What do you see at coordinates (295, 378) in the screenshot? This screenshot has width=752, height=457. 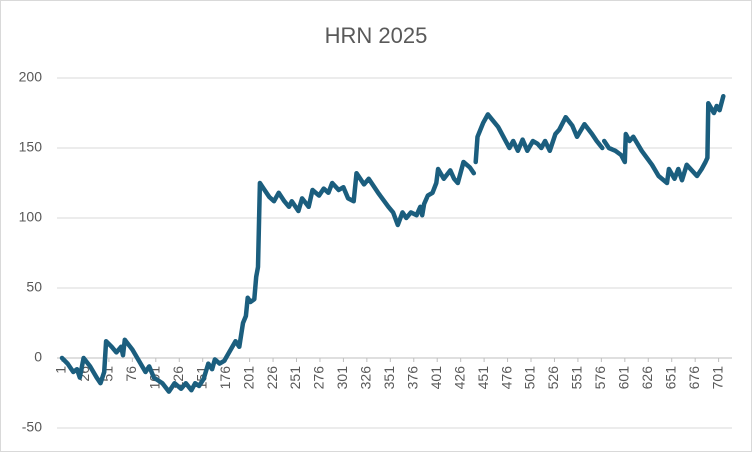 I see `x-tick-label: 251` at bounding box center [295, 378].